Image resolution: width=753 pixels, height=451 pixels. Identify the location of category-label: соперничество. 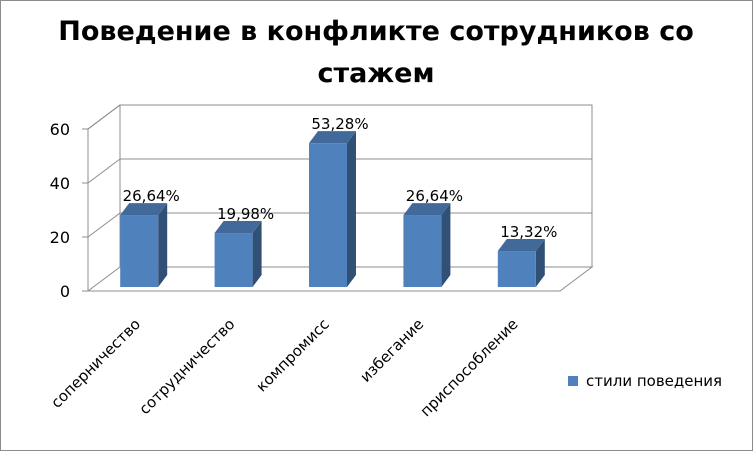
(95, 363).